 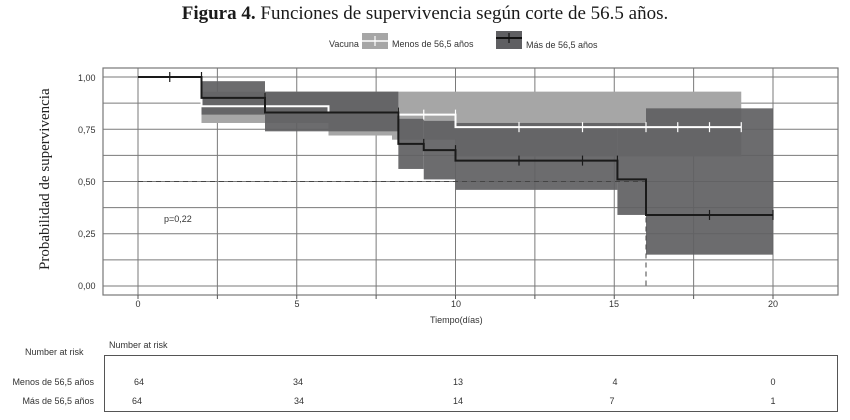 What do you see at coordinates (54, 352) in the screenshot?
I see `risk-table-outer-label: Number at risk` at bounding box center [54, 352].